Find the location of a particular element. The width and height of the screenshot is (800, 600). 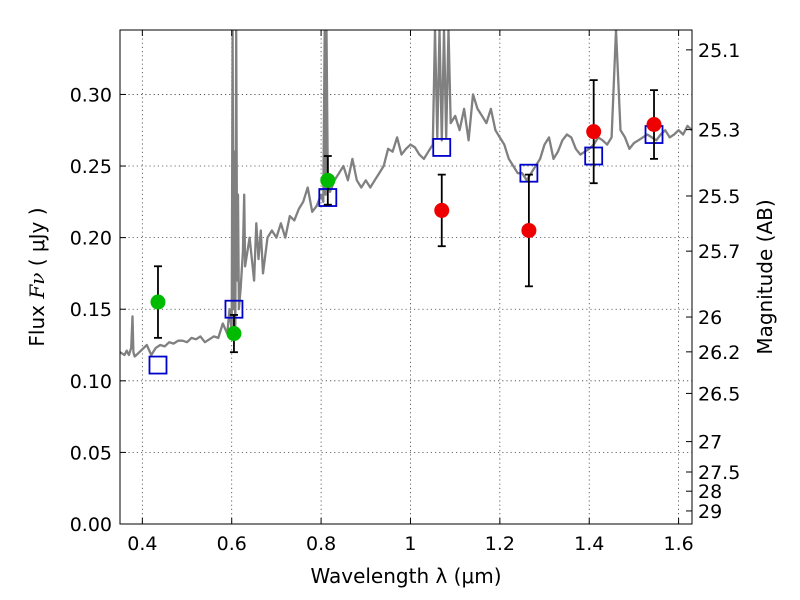

y-axis-title-prefix: Flux is located at coordinates (37, 323).